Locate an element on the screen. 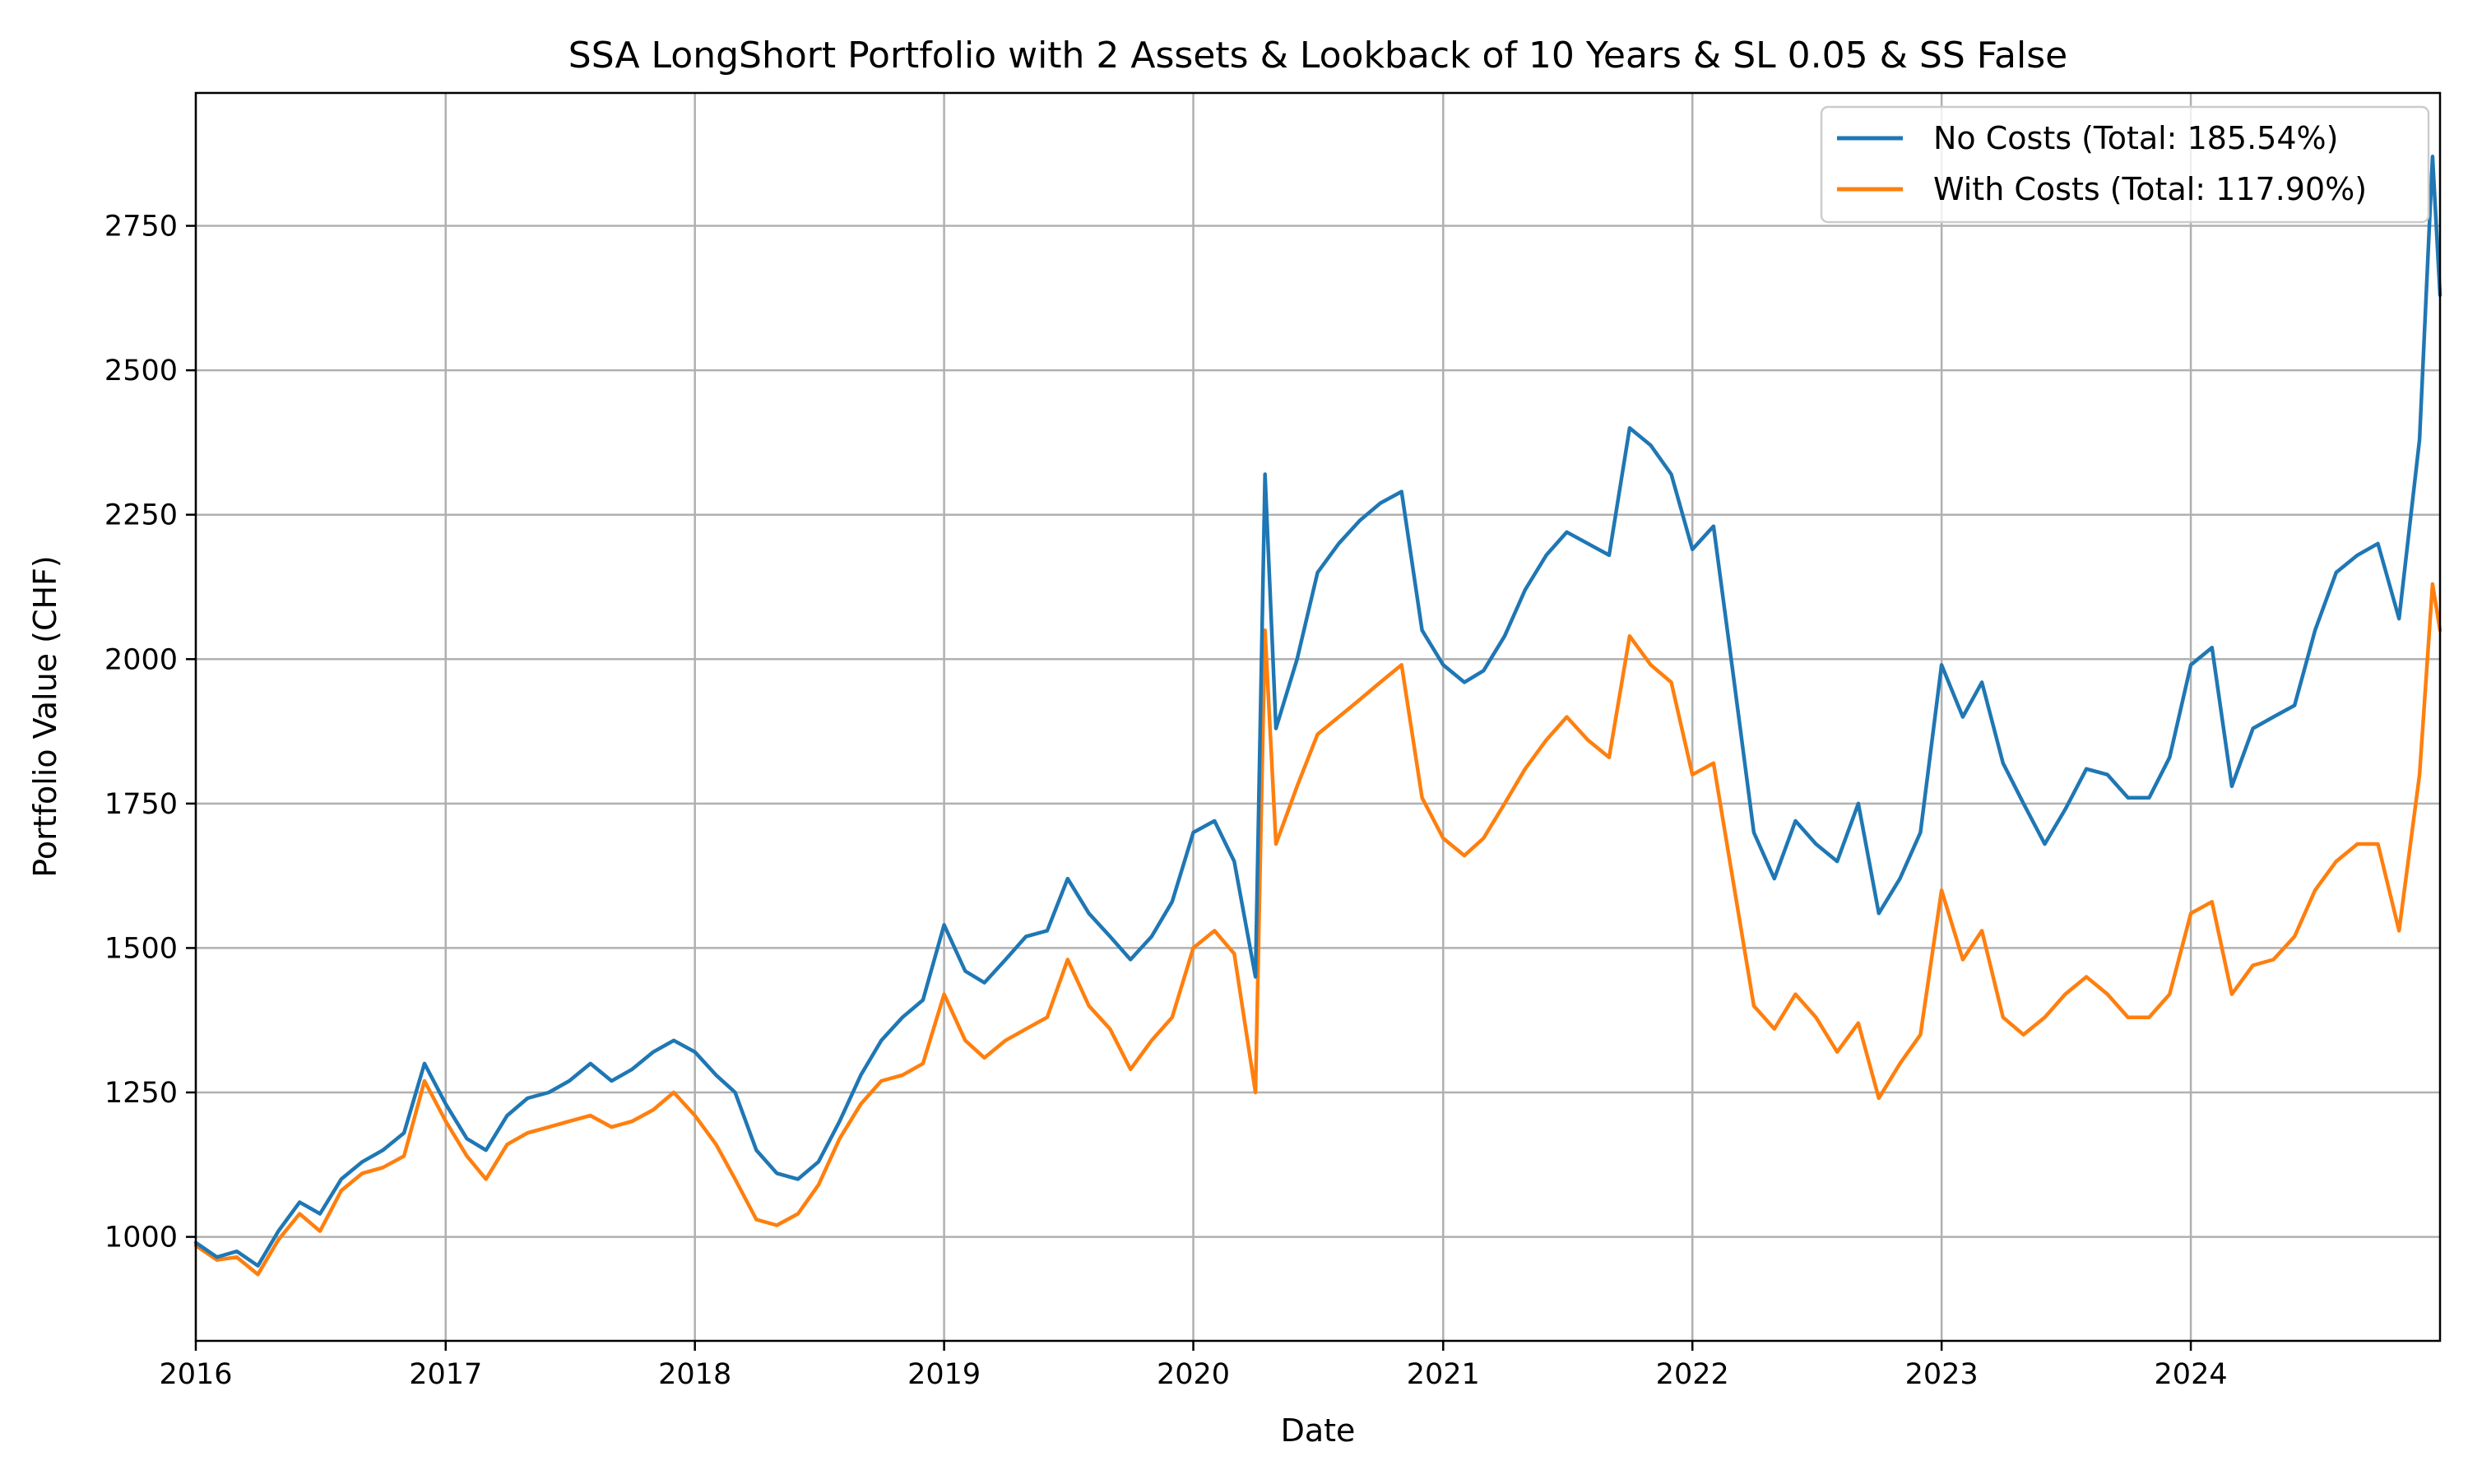 The width and height of the screenshot is (2468, 1484). y-tick-label: 1000 is located at coordinates (141, 1238).